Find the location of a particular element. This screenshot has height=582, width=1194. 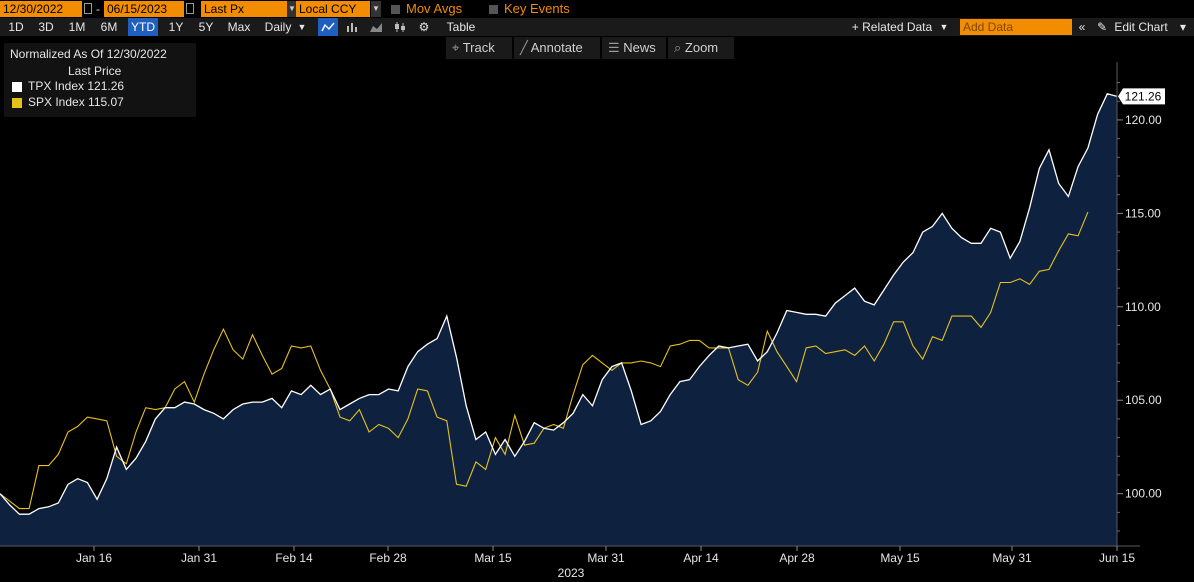

x-tick-label: Feb 14 is located at coordinates (294, 558).